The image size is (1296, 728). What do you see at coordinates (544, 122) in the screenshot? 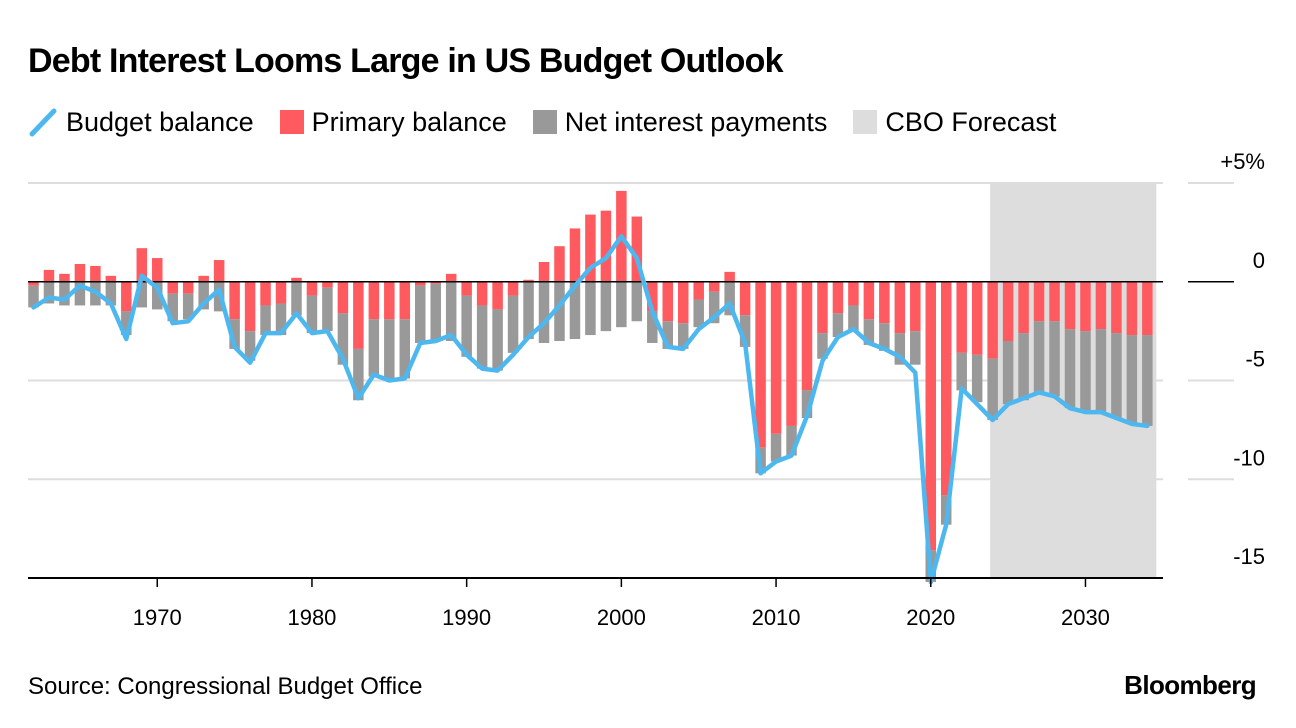
I see `net-interest-swatch-icon` at bounding box center [544, 122].